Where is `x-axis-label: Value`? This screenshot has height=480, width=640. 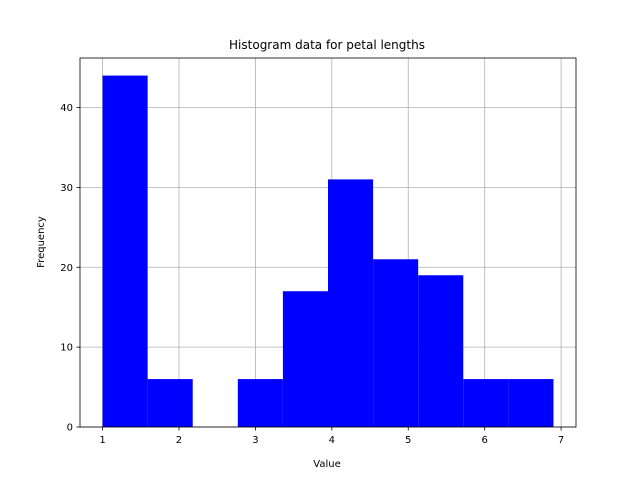 x-axis-label: Value is located at coordinates (326, 464).